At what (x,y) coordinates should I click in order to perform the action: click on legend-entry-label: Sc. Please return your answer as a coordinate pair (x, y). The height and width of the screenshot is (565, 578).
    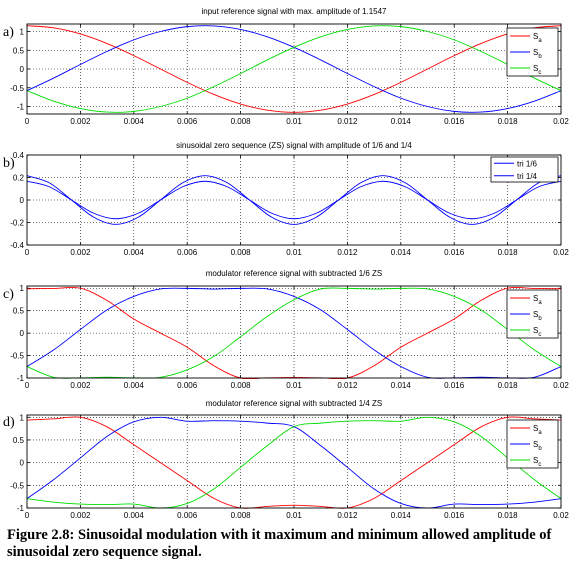
    Looking at the image, I should click on (537, 462).